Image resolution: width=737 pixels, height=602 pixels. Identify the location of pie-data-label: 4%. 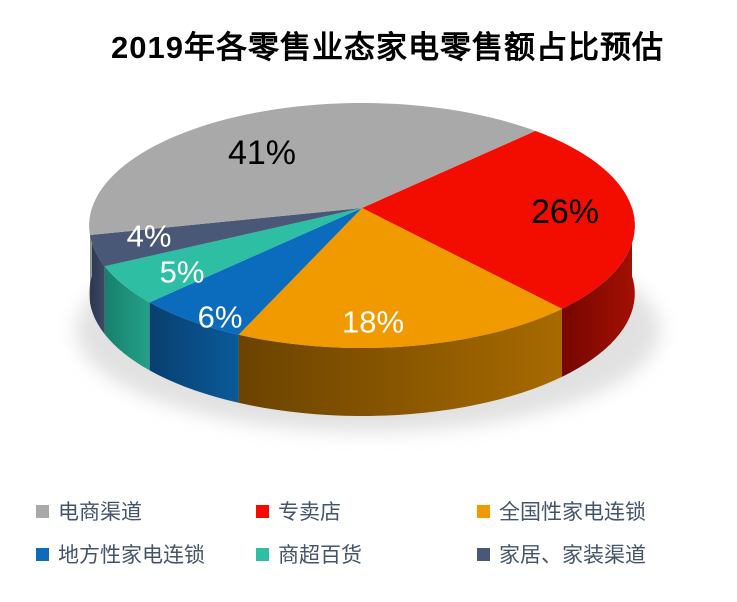
(149, 236).